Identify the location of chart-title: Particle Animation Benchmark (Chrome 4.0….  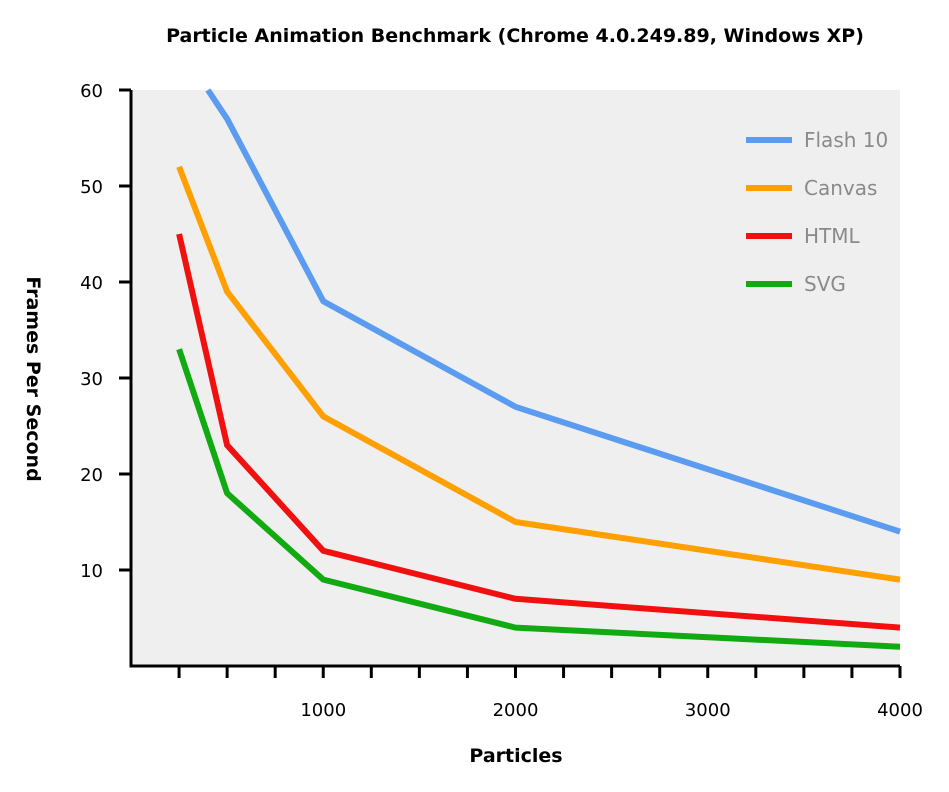
(515, 36).